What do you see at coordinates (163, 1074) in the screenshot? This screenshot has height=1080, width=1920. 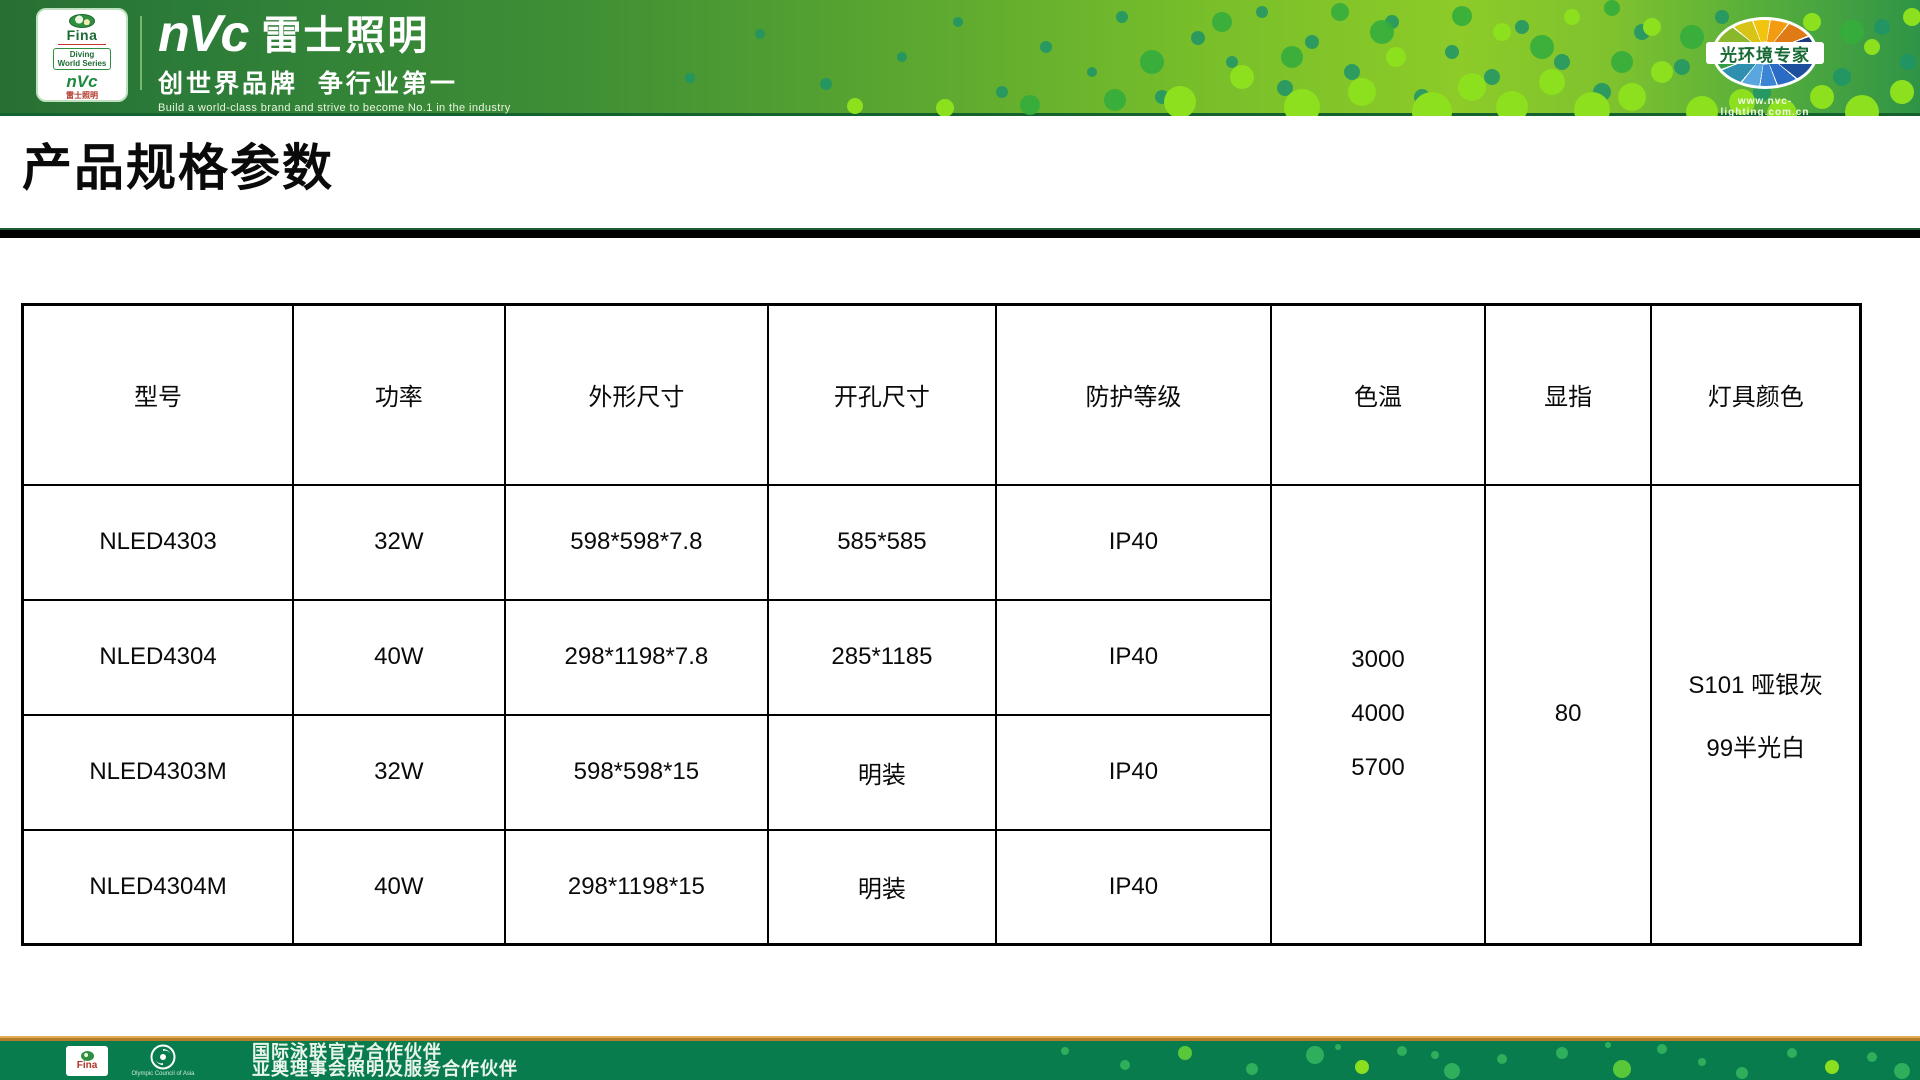 I see `oca-label: Olympic Council of Asia` at bounding box center [163, 1074].